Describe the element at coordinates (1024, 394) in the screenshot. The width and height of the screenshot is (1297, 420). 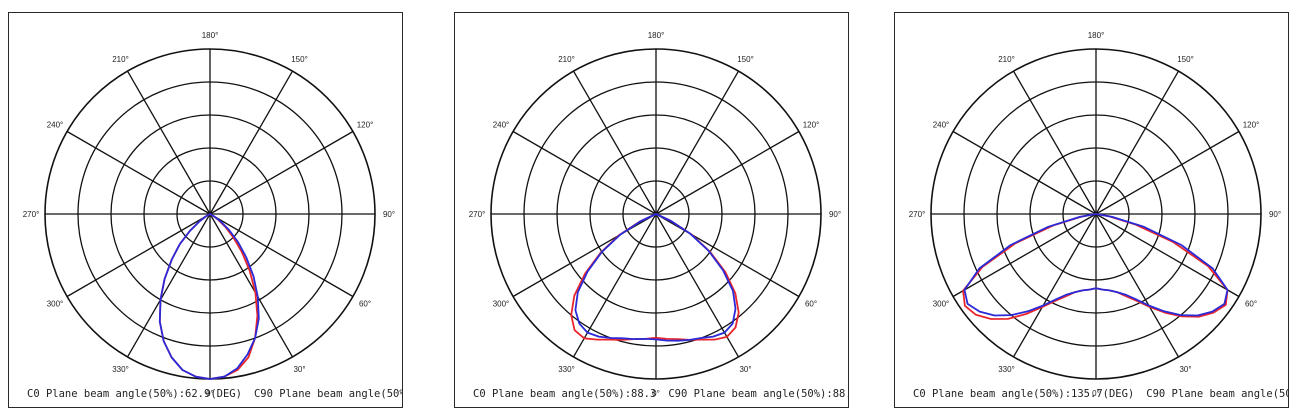
I see `c0-beam-angle-text: C0 Plane beam angle(50%):135.7(DEG)` at that location.